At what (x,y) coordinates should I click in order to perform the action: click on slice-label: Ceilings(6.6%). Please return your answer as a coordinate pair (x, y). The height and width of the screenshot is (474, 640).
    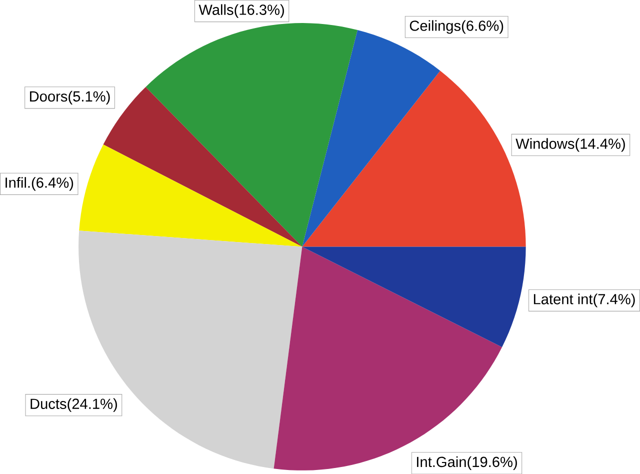
    Looking at the image, I should click on (457, 27).